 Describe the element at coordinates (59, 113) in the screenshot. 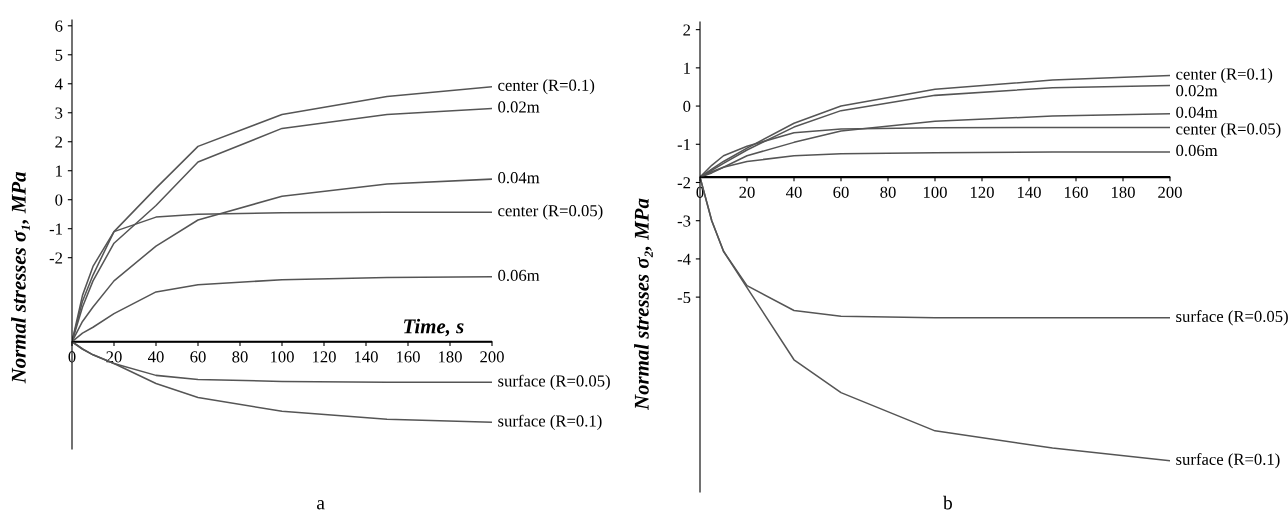

I see `y-tick-label: 3` at that location.